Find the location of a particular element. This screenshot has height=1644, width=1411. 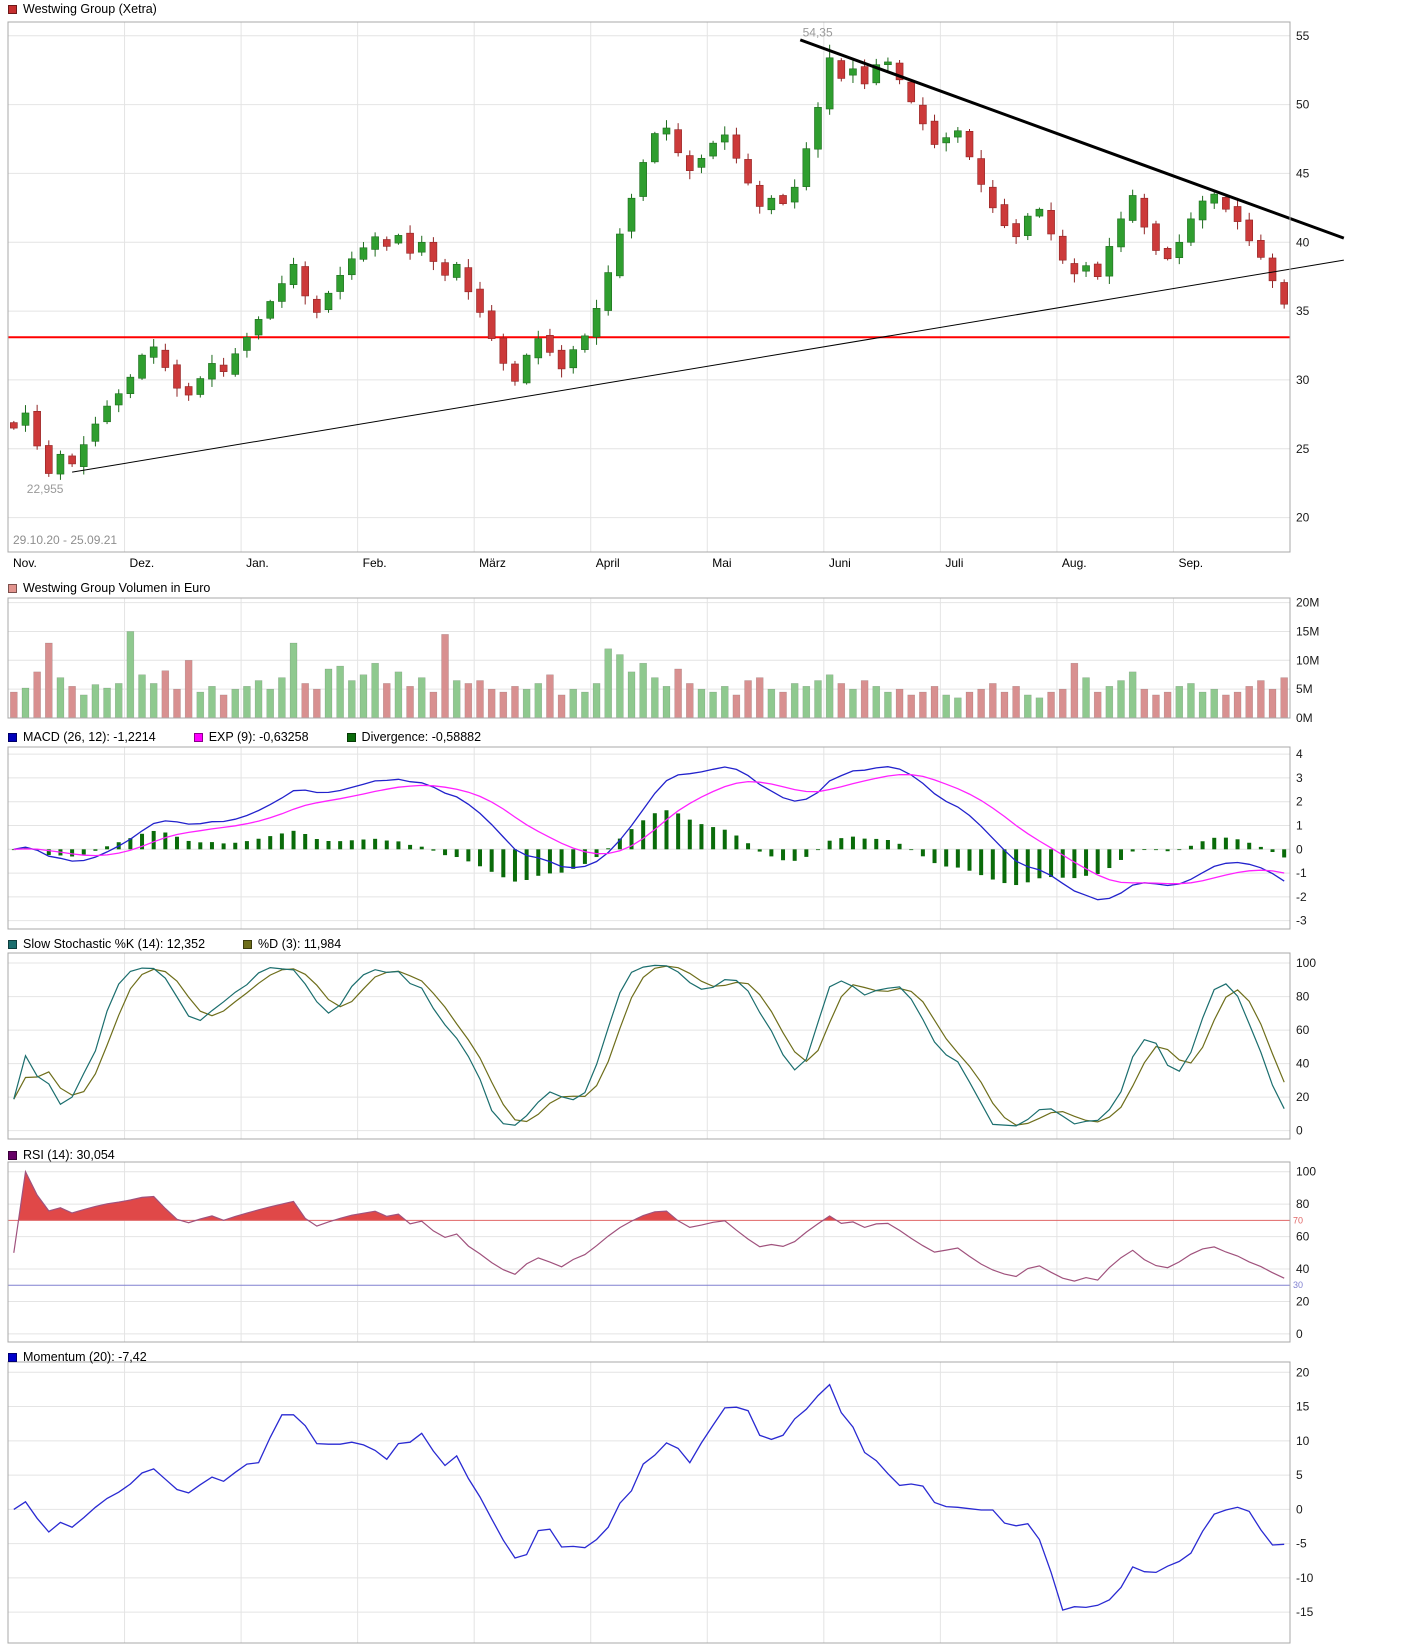

macd-chart-panel: 4 3 2 1 0 -1 -2 -3 is located at coordinates (657, 838).